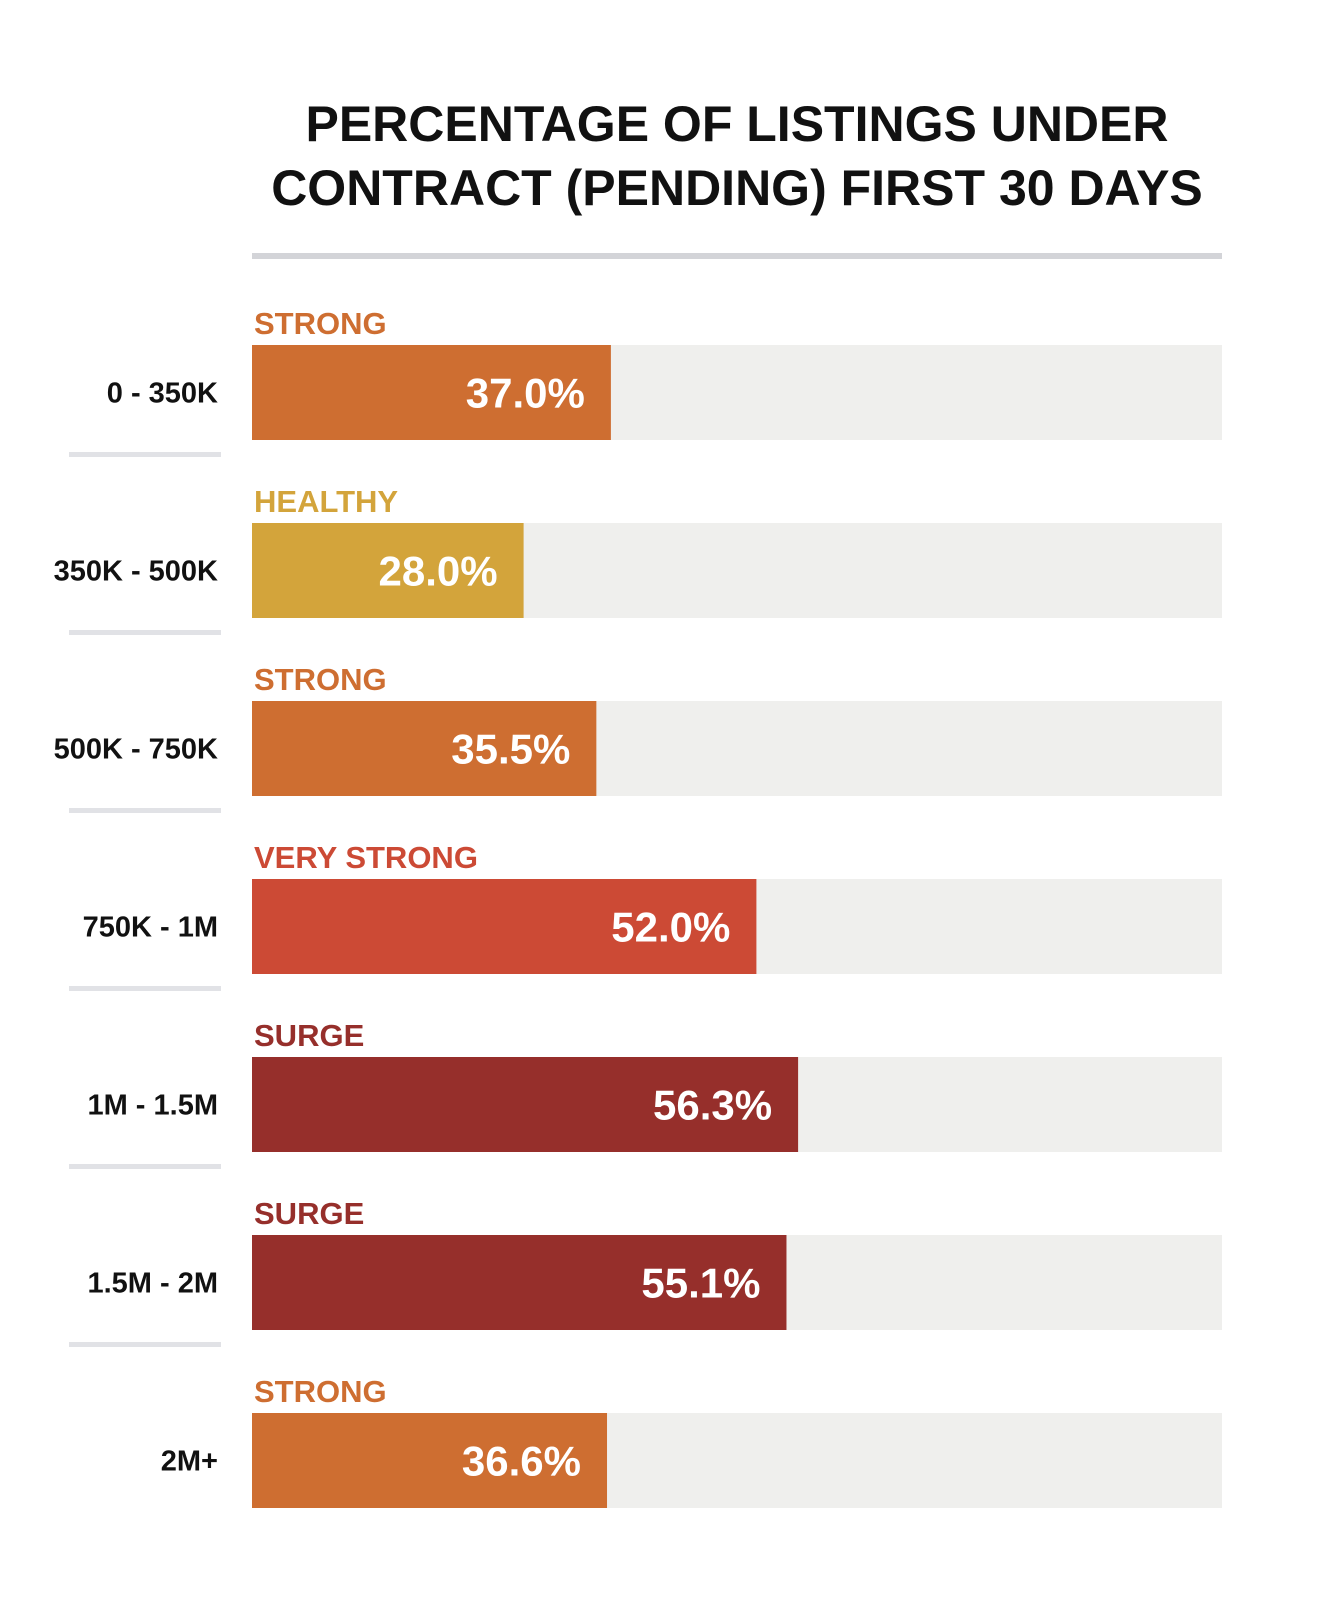 Image resolution: width=1330 pixels, height=1604 pixels. I want to click on category-label: 350K - 500K, so click(136, 572).